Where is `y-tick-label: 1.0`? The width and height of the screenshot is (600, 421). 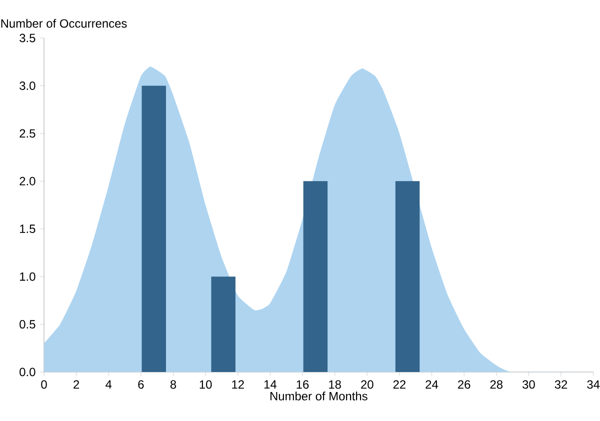 y-tick-label: 1.0 is located at coordinates (28, 276).